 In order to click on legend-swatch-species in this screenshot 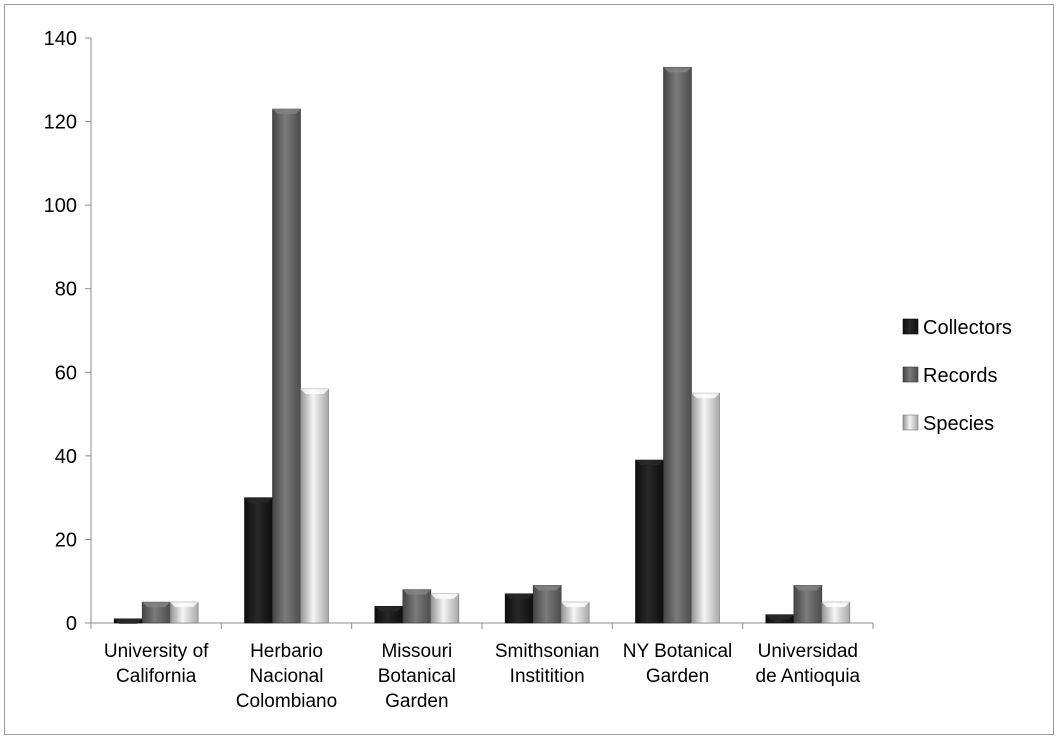, I will do `click(910, 422)`.